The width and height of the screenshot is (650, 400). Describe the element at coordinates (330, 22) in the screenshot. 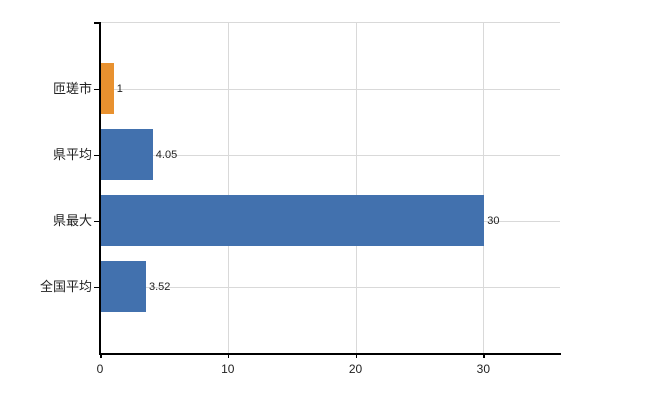

I see `plot-top-border` at that location.